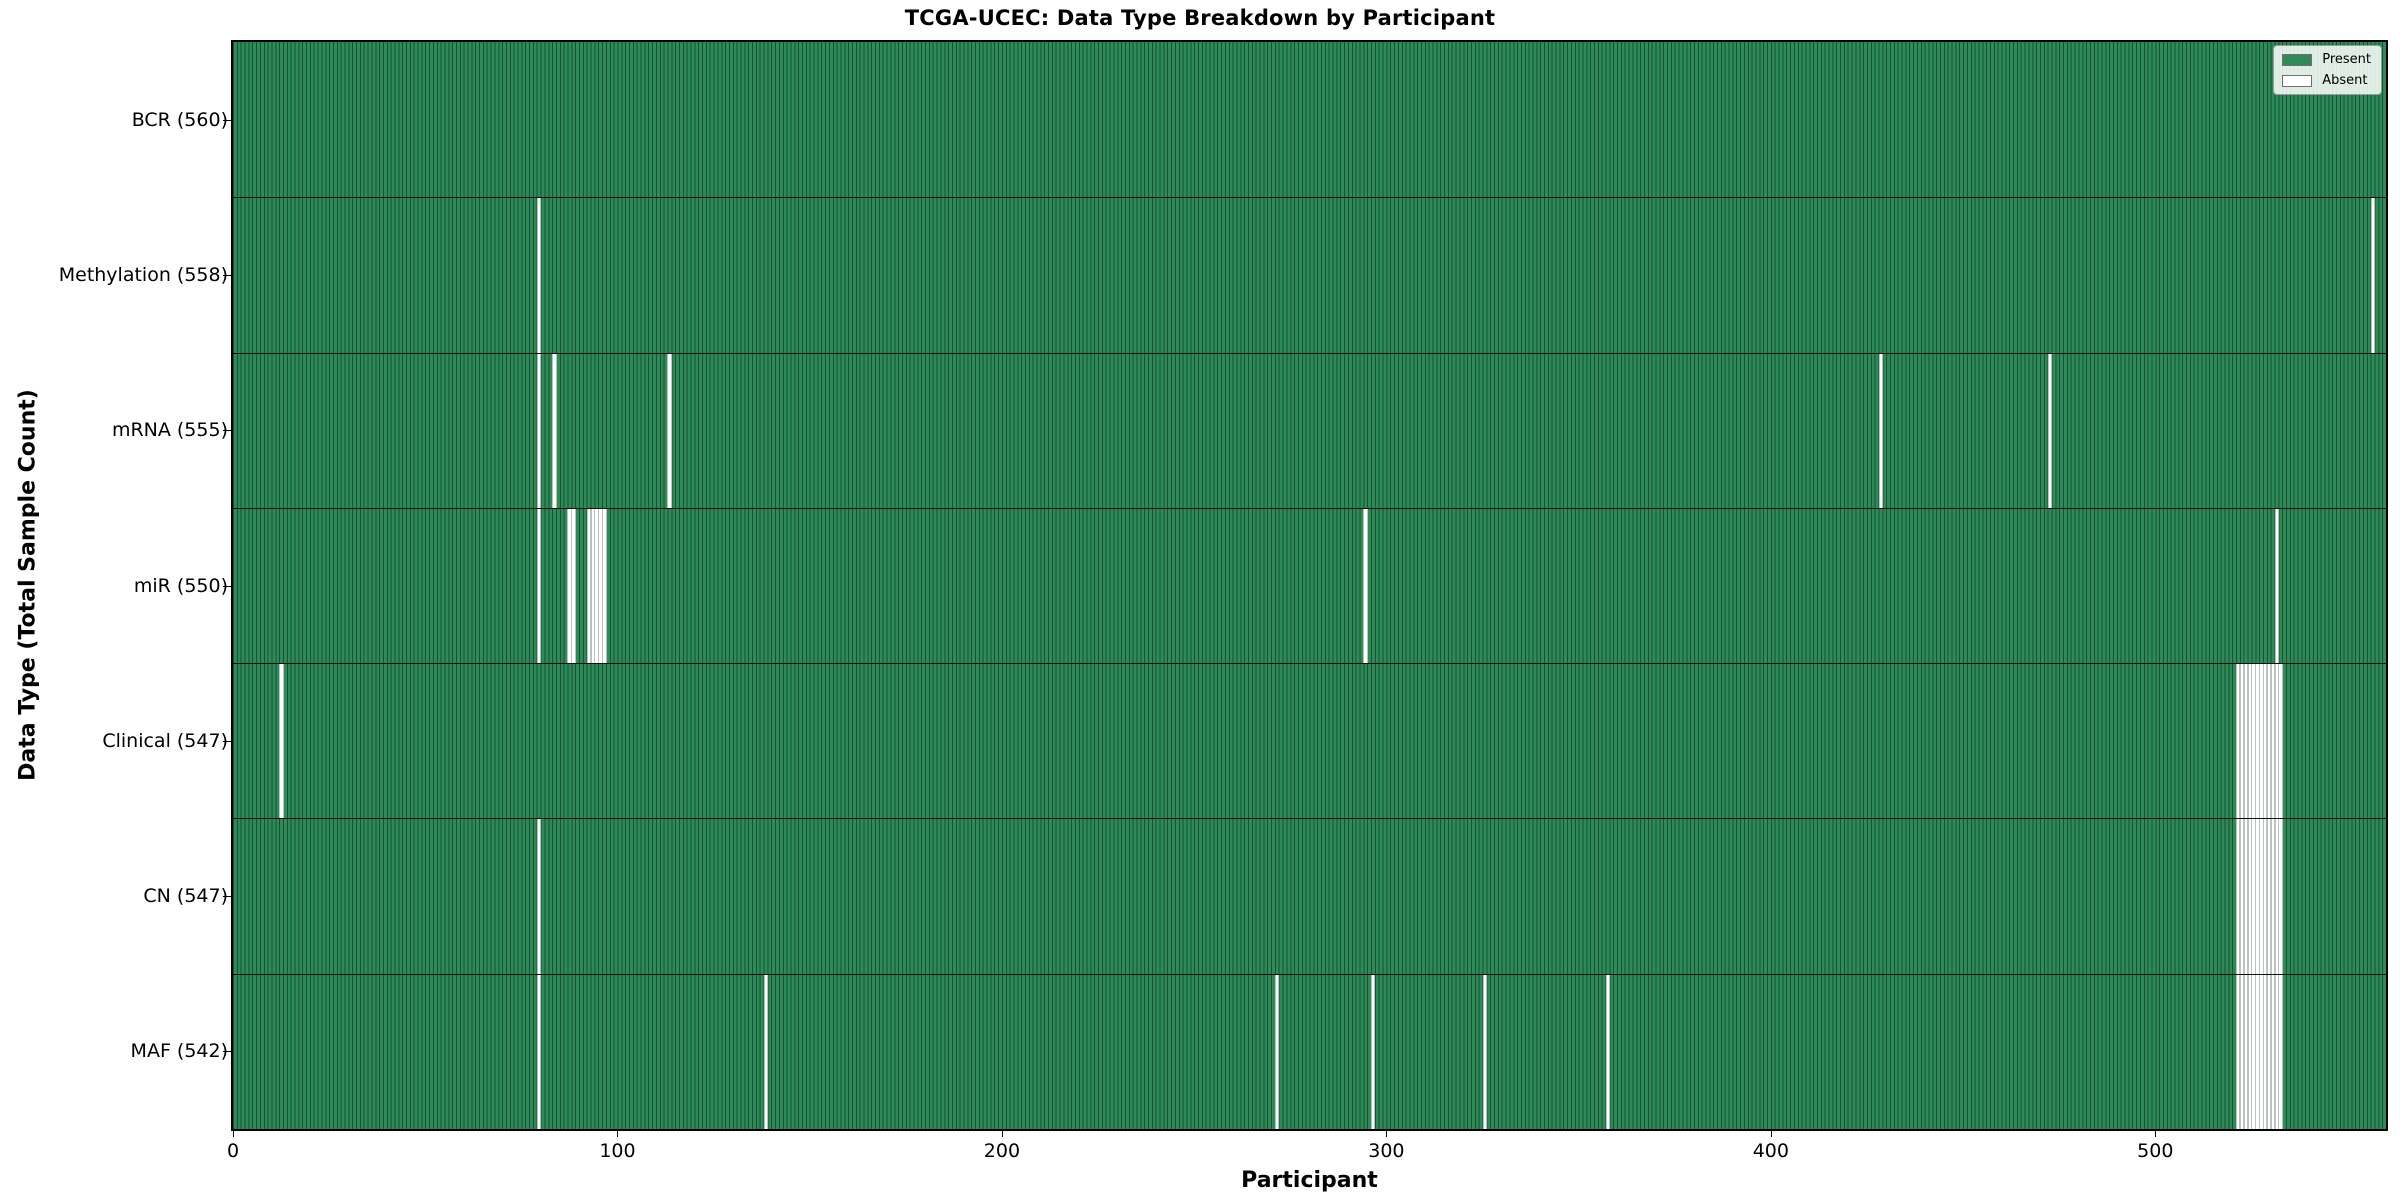  Describe the element at coordinates (2297, 80) in the screenshot. I see `absent-swatch` at that location.